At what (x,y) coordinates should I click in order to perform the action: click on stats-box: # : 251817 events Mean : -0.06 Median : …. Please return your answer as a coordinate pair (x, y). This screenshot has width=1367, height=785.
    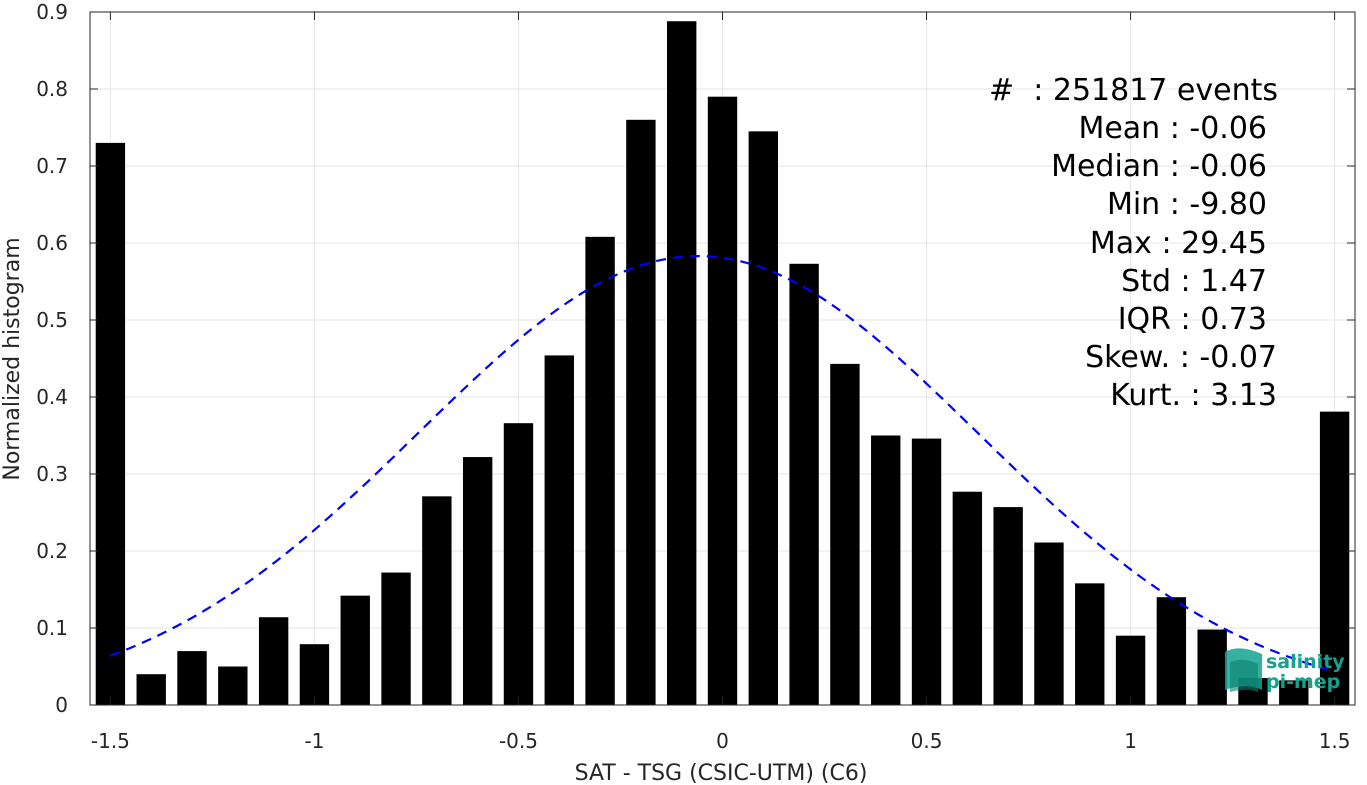
    Looking at the image, I should click on (1133, 243).